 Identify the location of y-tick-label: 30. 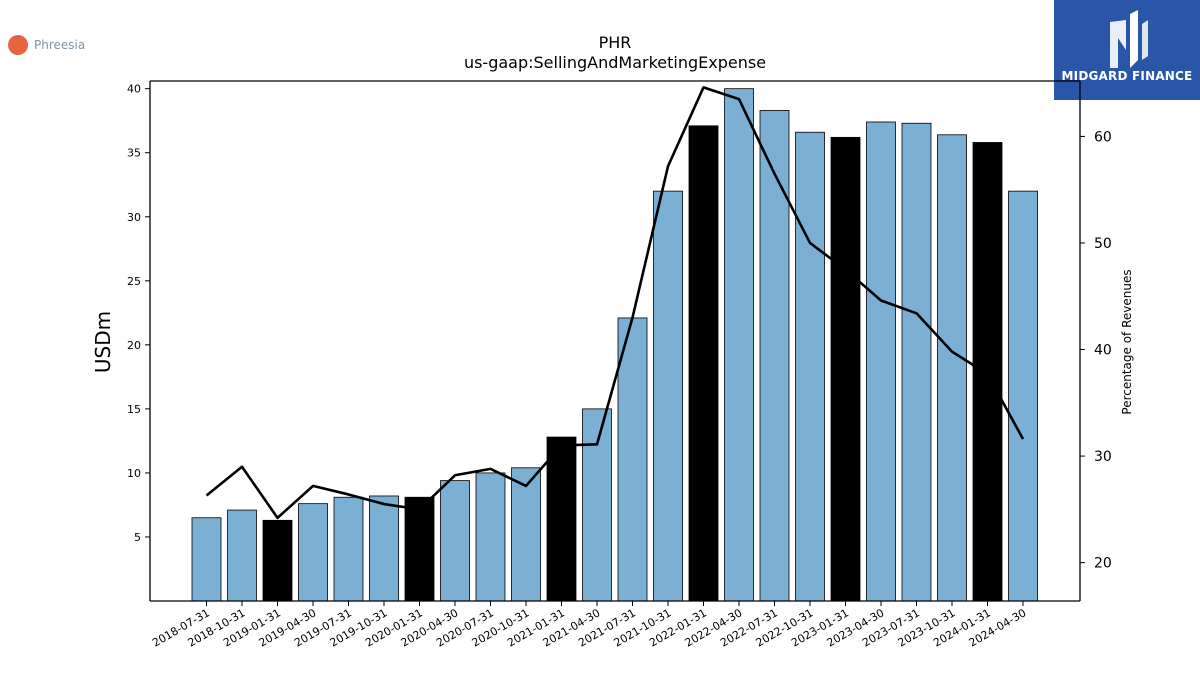
(134, 217).